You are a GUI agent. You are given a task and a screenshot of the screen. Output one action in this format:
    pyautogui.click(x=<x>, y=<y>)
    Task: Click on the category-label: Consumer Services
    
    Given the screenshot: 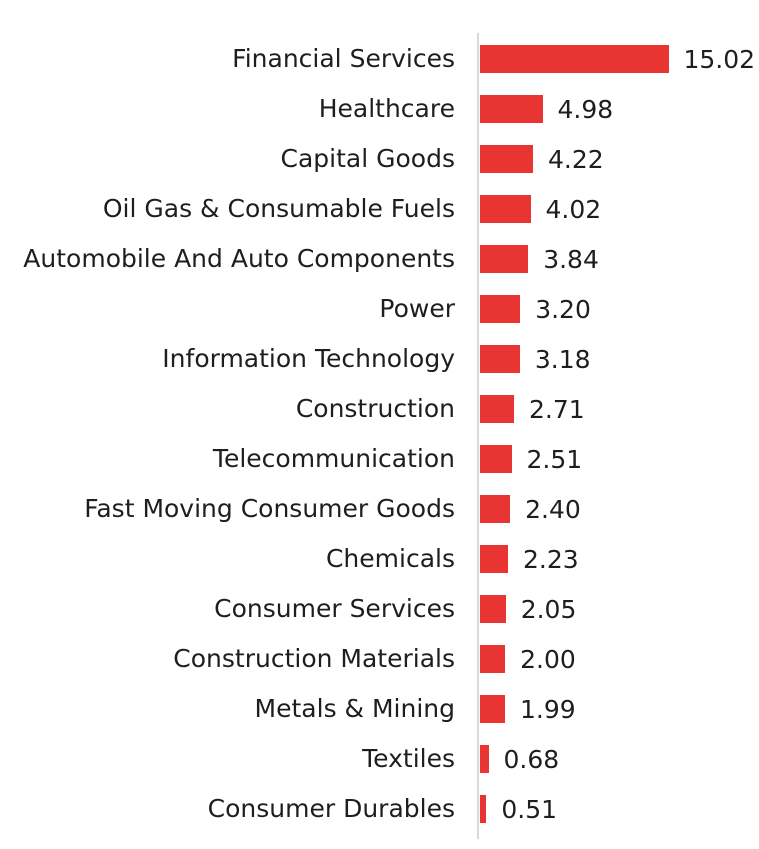 What is the action you would take?
    pyautogui.click(x=334, y=608)
    